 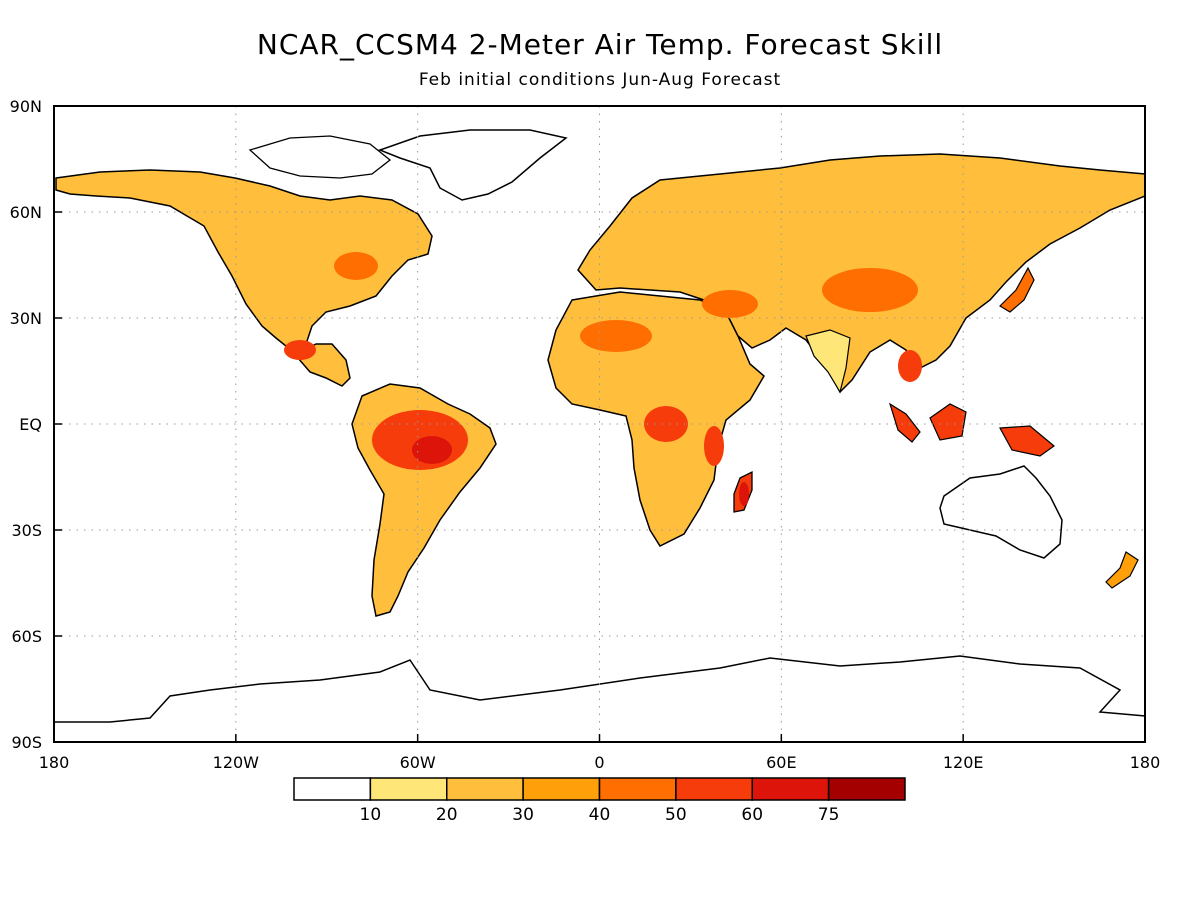 What do you see at coordinates (236, 762) in the screenshot?
I see `lon-tick-label: 120W` at bounding box center [236, 762].